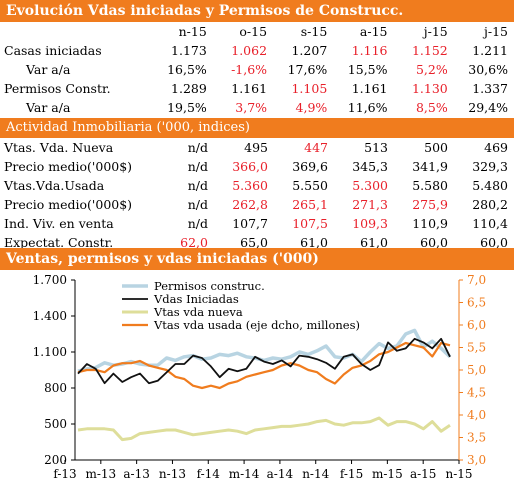  What do you see at coordinates (429, 50) in the screenshot?
I see `table-cell: 1.152` at bounding box center [429, 50].